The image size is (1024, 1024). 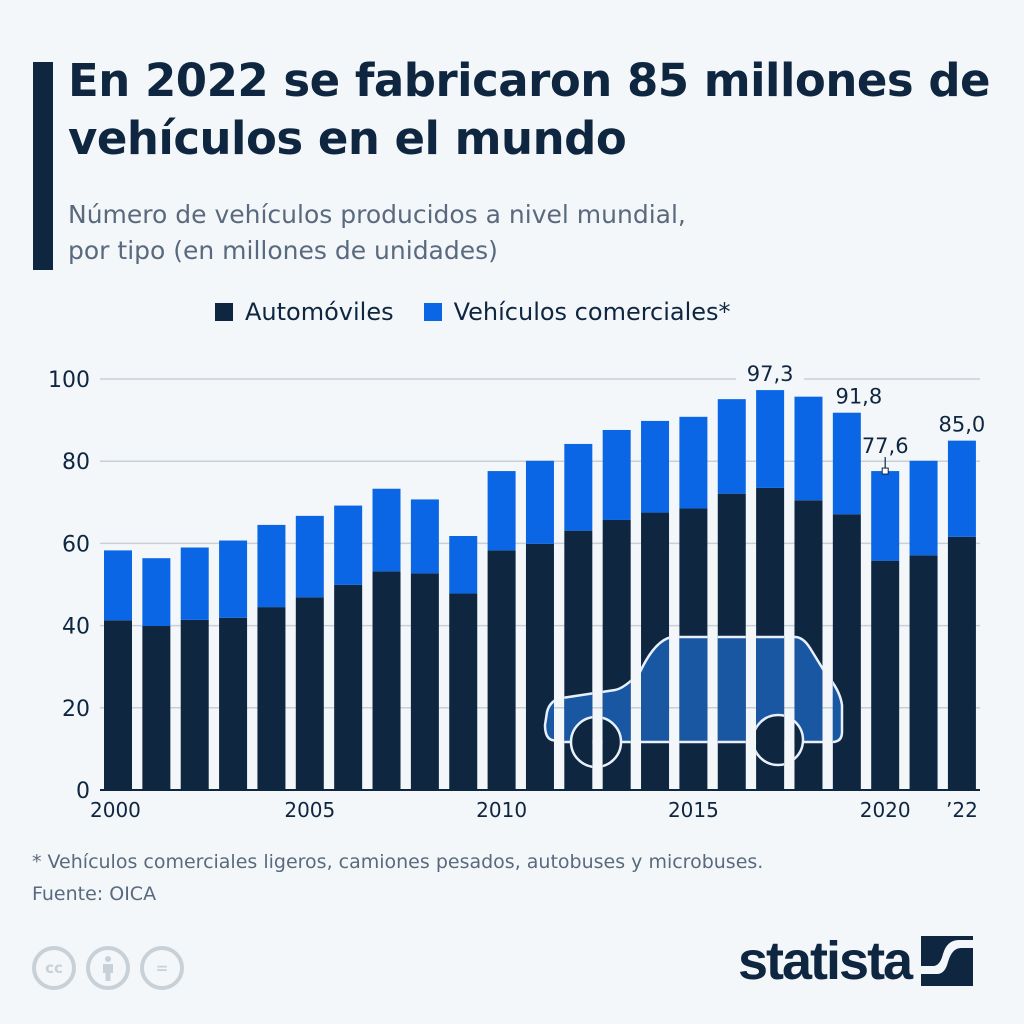 I want to click on total-label-2017: 97,3, so click(x=770, y=374).